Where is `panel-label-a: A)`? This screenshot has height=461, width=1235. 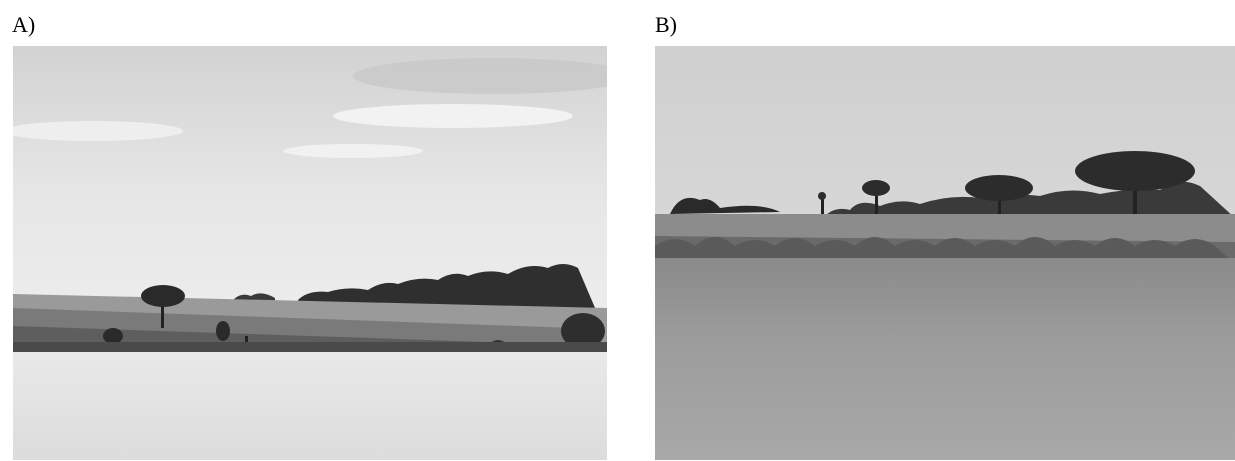
panel-label-a: A) is located at coordinates (24, 24).